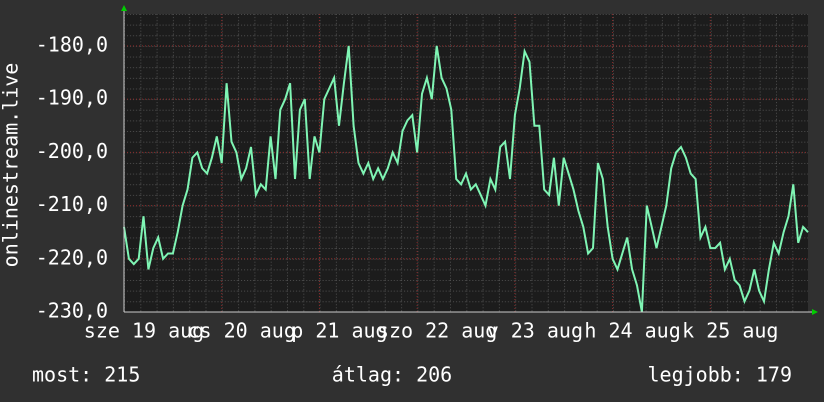 Image resolution: width=824 pixels, height=402 pixels. I want to click on x-tick-label: h 24 aug, so click(632, 331).